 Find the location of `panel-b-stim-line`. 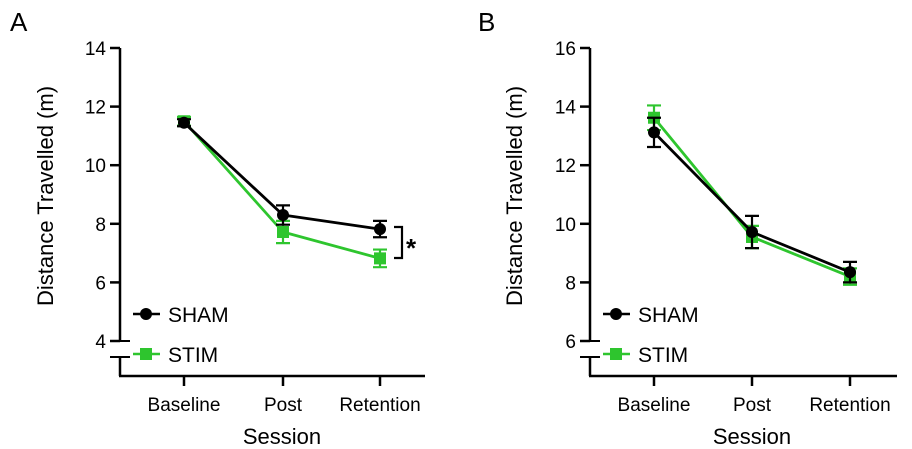

panel-b-stim-line is located at coordinates (751, 197).